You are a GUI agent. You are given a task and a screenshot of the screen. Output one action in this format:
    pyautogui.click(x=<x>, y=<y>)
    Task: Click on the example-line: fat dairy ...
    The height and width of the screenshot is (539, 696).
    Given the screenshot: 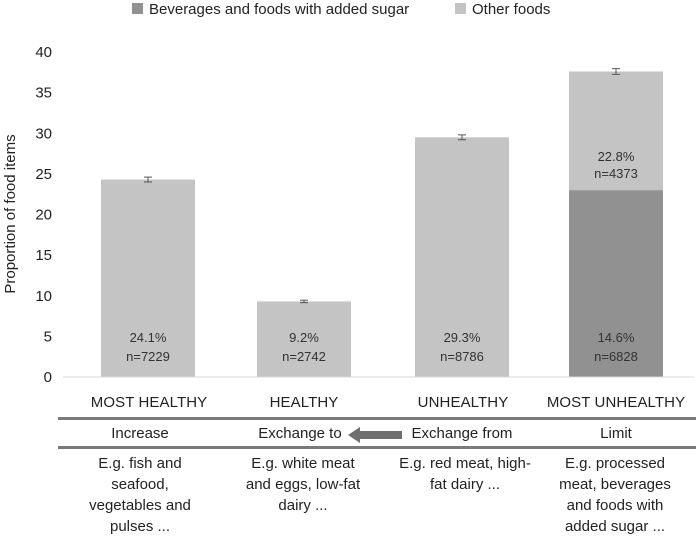 What is the action you would take?
    pyautogui.click(x=465, y=484)
    